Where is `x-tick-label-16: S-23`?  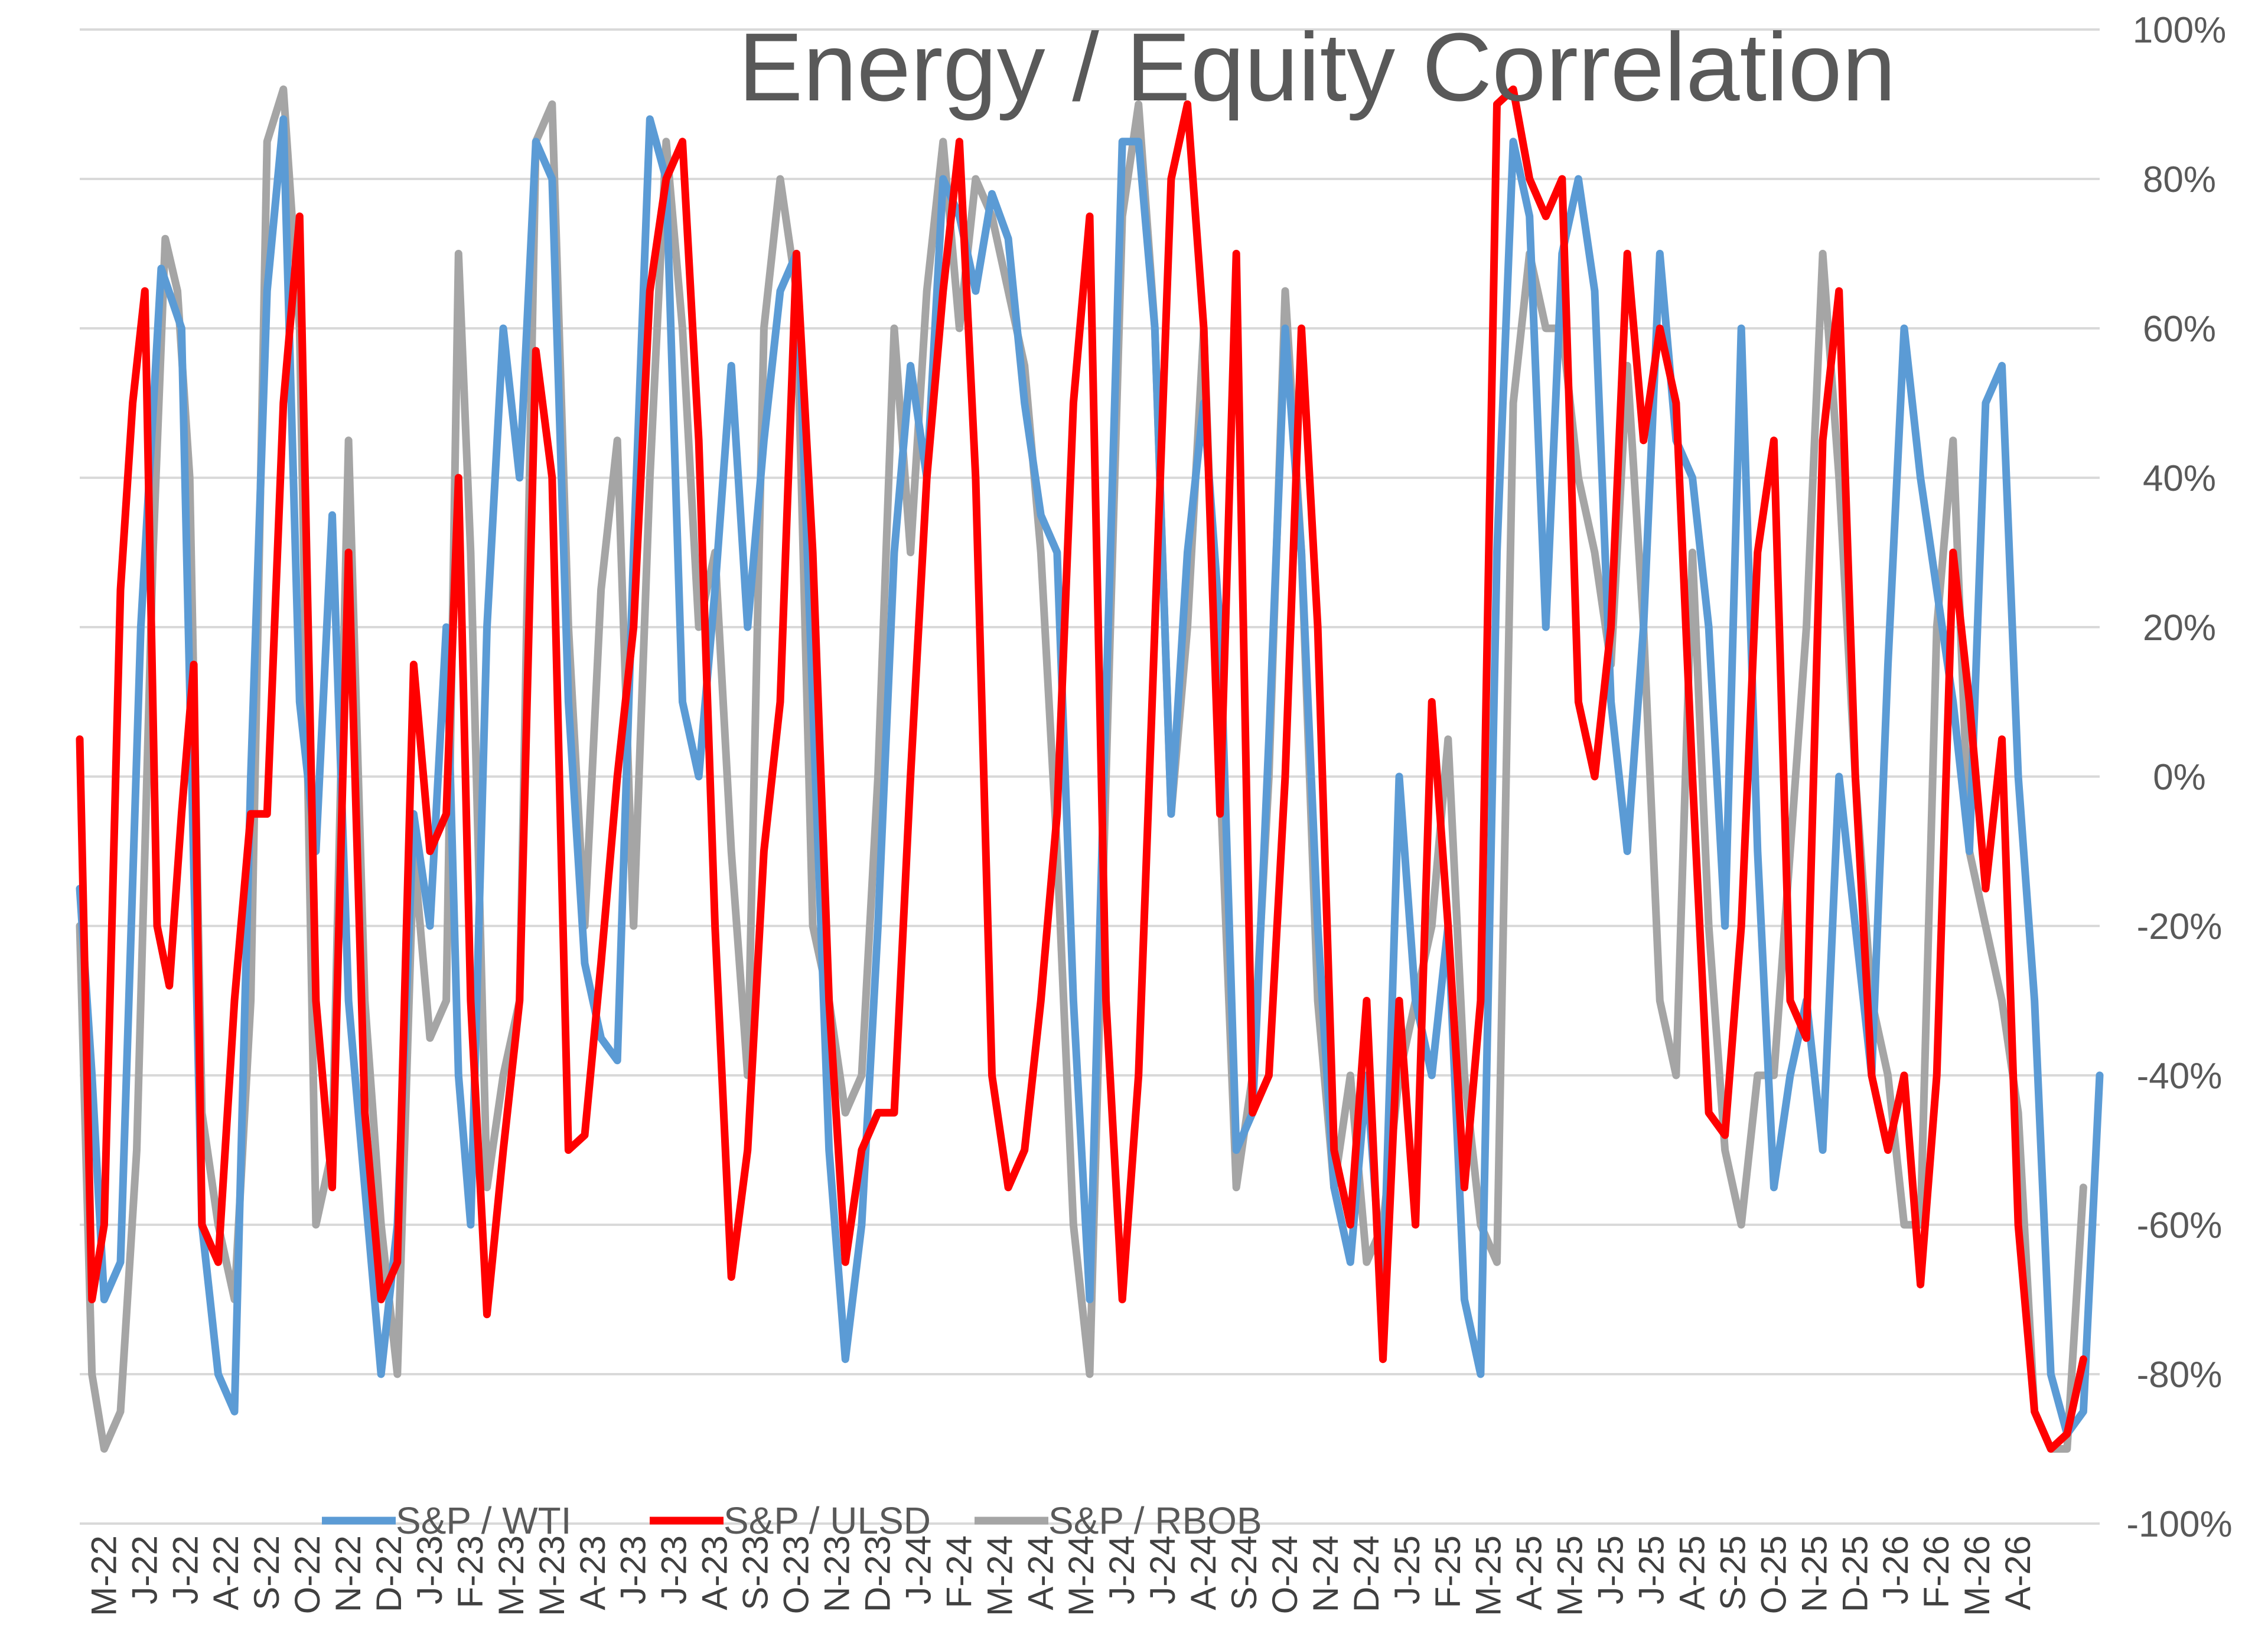
x-tick-label-16: S-23 is located at coordinates (755, 1572).